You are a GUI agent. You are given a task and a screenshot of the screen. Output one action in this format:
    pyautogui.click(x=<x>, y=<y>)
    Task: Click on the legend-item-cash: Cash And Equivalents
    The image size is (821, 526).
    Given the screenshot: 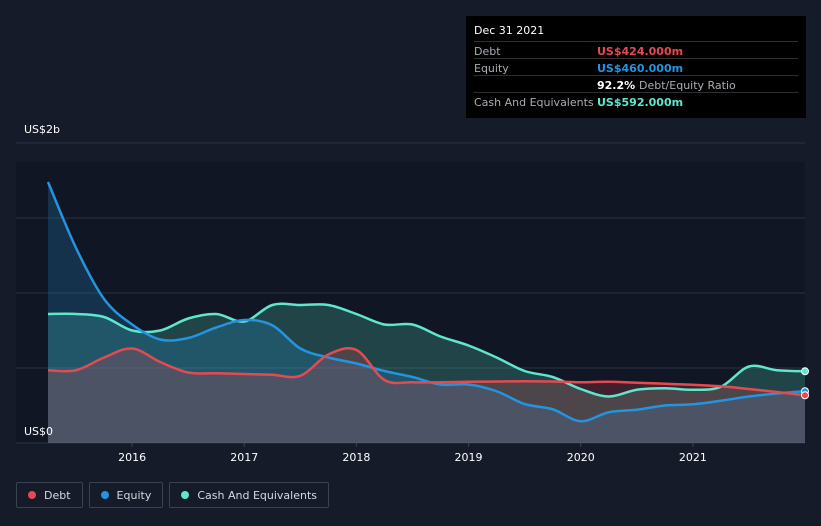 What is the action you would take?
    pyautogui.click(x=249, y=495)
    